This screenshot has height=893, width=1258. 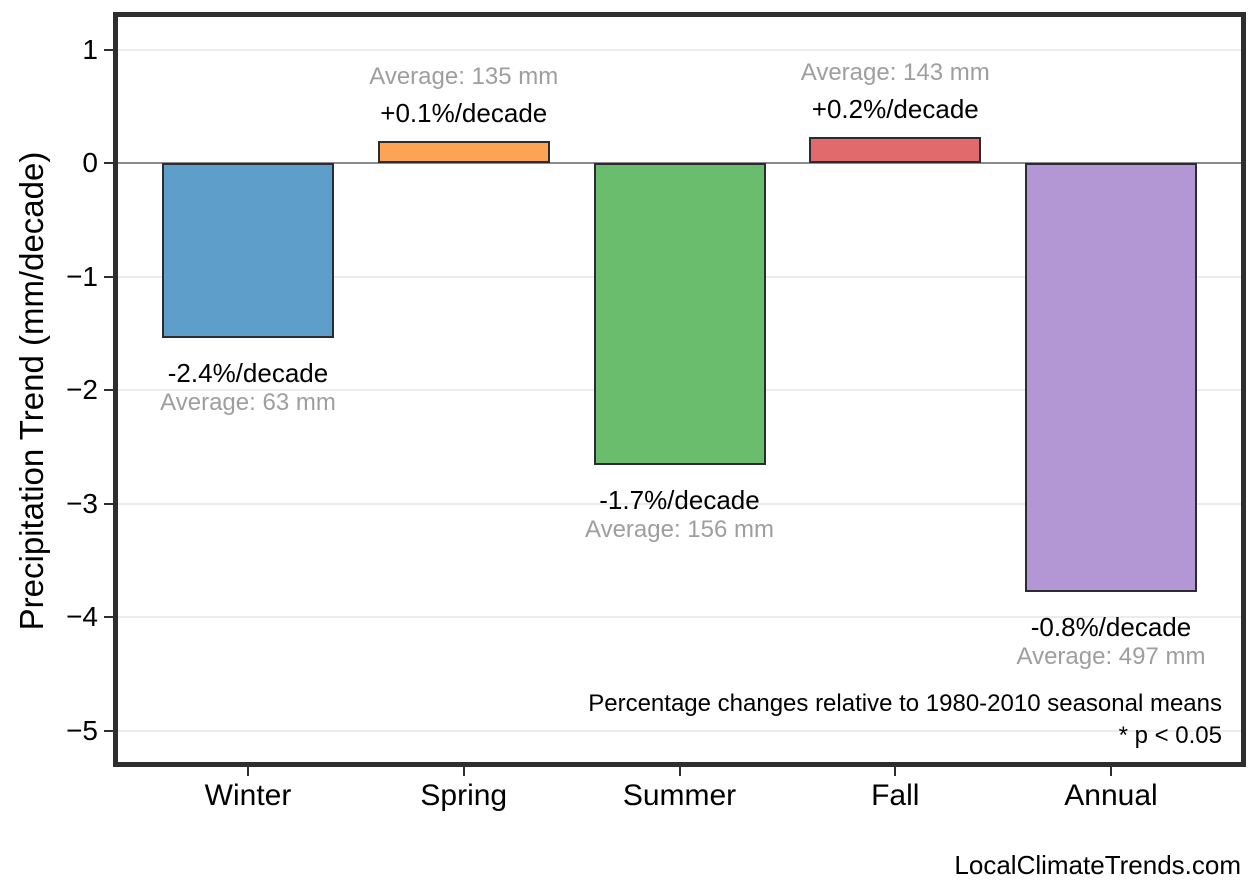 I want to click on y-tick-label-1: 1, so click(x=90, y=49).